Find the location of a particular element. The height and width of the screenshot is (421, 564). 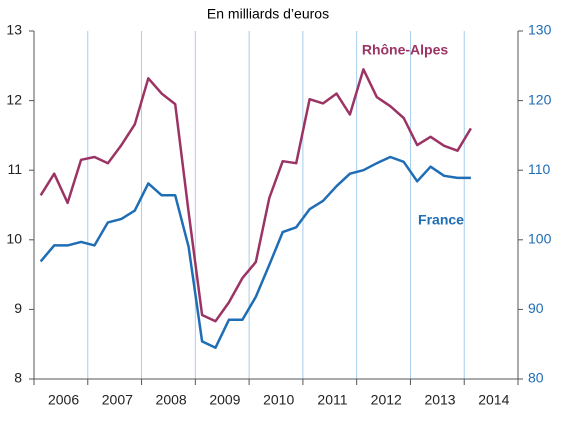

x-tick-label: 2012 is located at coordinates (386, 400).